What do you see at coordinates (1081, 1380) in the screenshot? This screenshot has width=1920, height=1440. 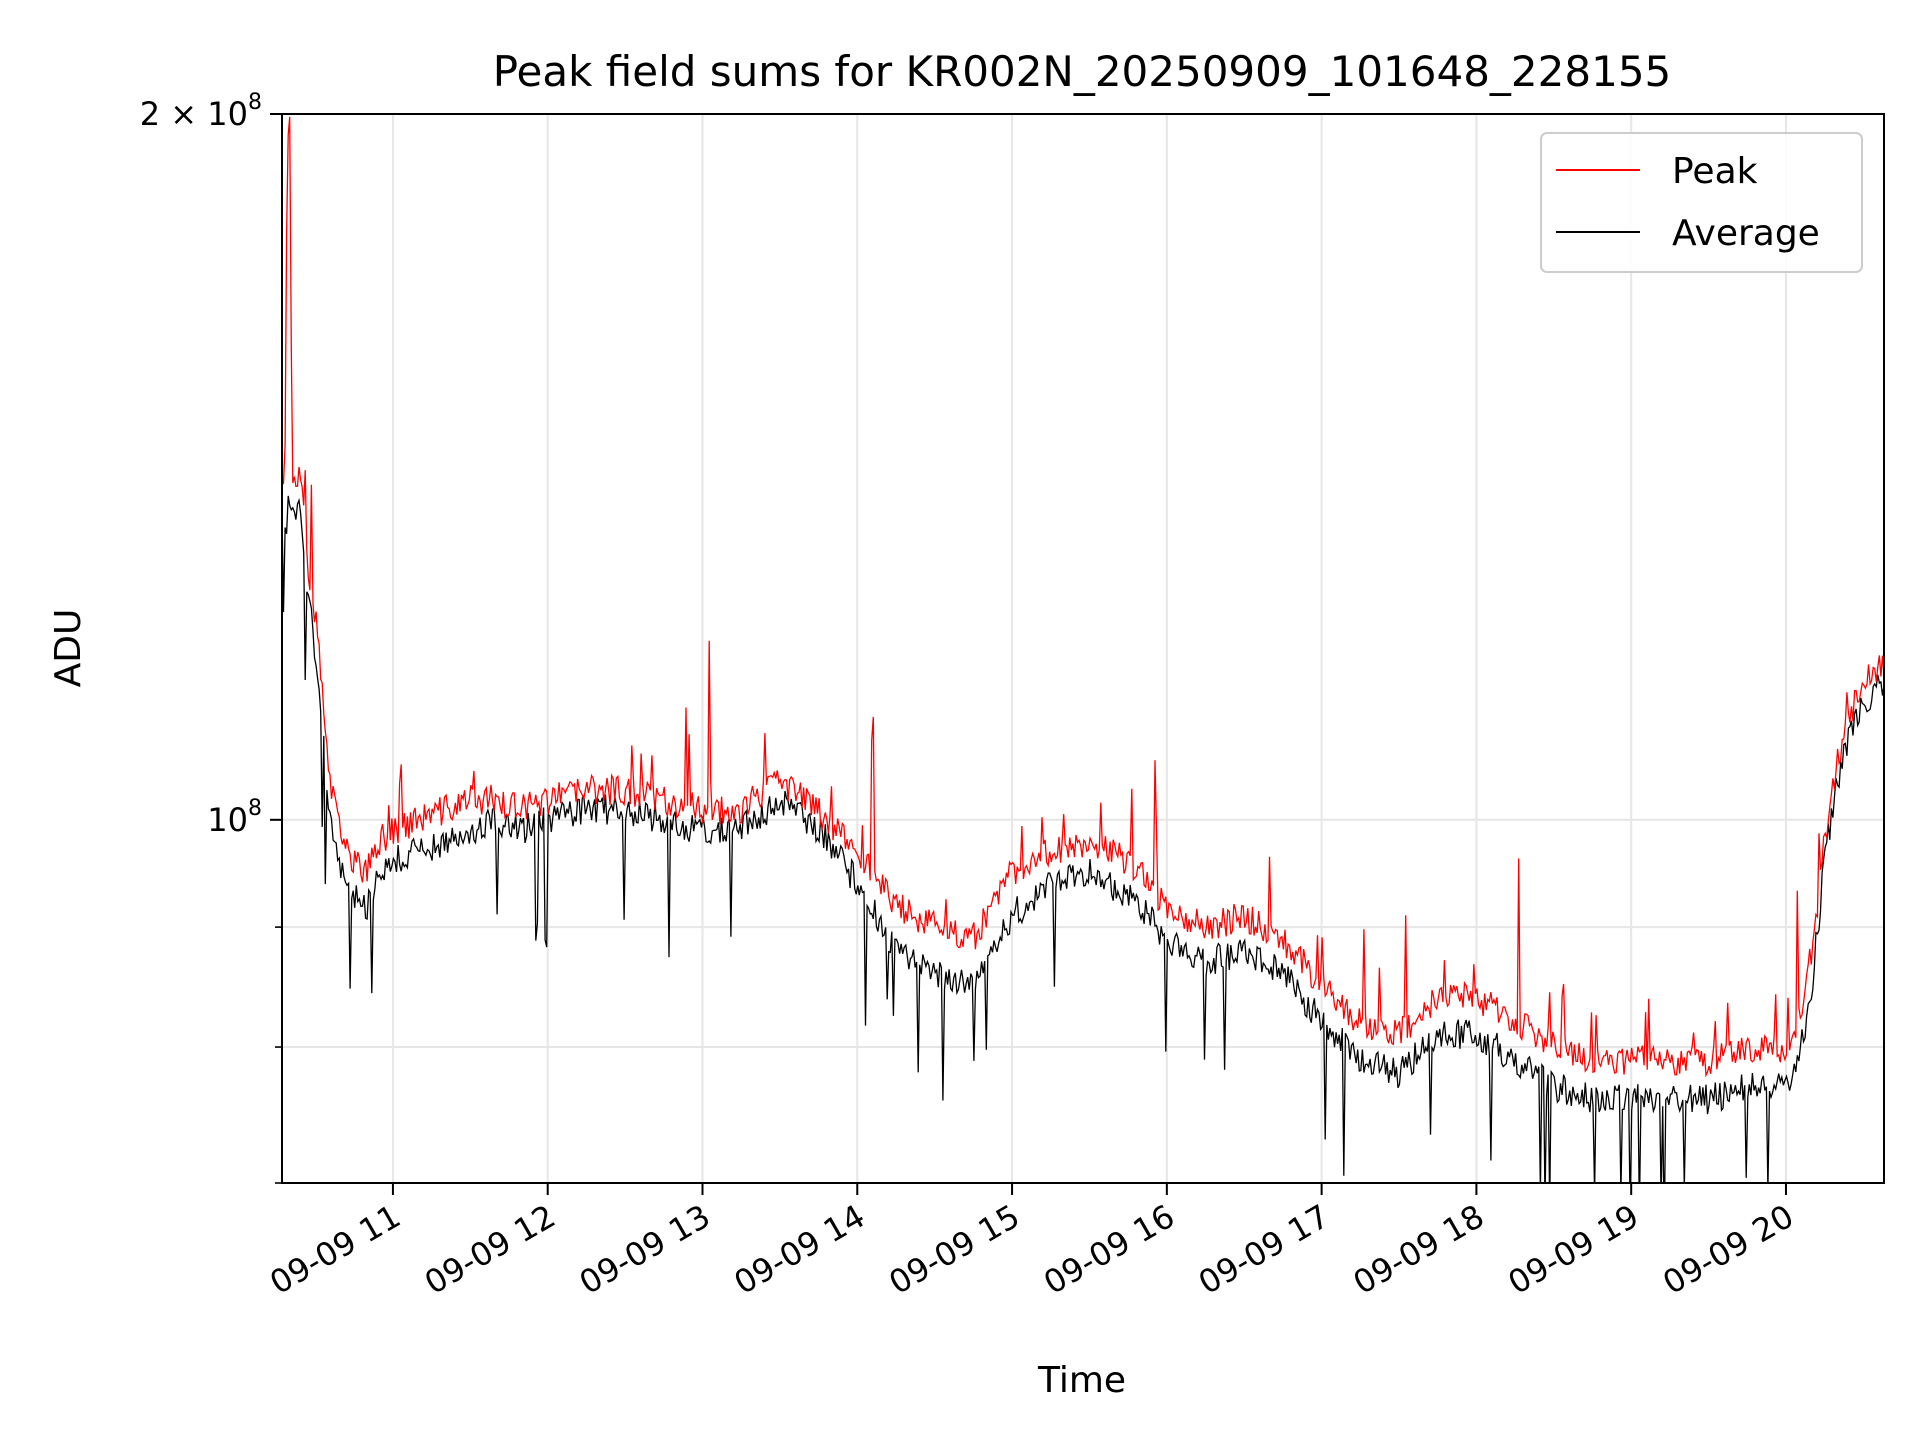 I see `x-axis-label: Time` at bounding box center [1081, 1380].